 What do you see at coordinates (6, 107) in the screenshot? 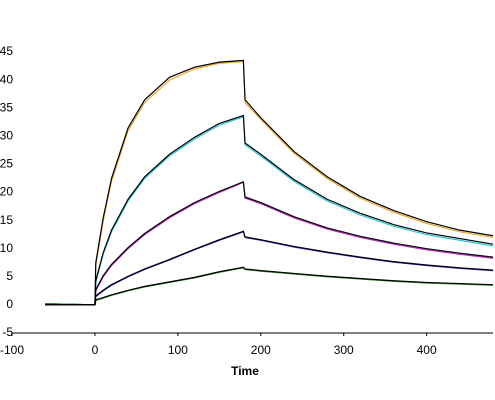
I see `y-tick-label: 35` at bounding box center [6, 107].